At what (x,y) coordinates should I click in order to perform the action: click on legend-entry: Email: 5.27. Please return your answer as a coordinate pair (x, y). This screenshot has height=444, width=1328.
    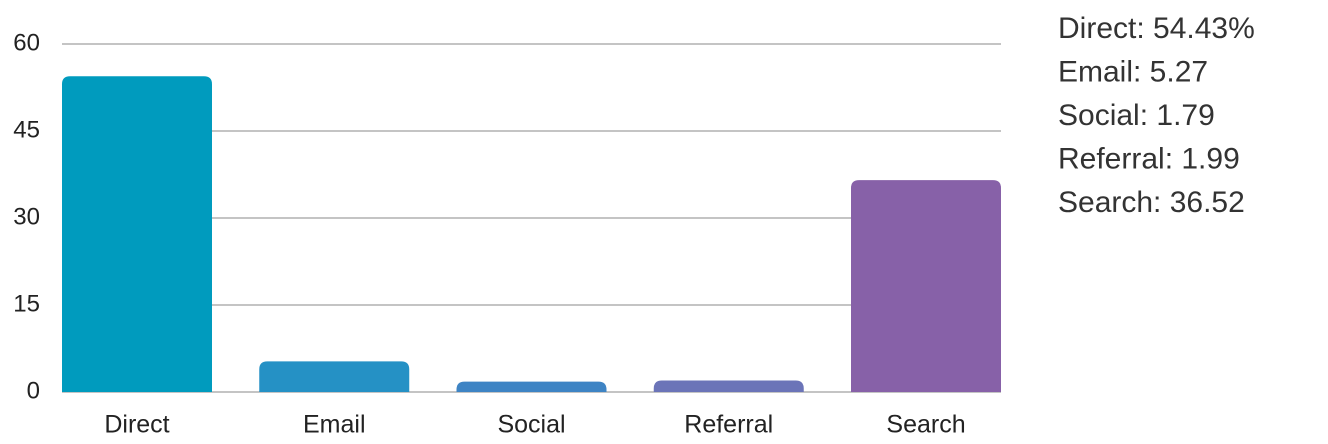
    Looking at the image, I should click on (1133, 71).